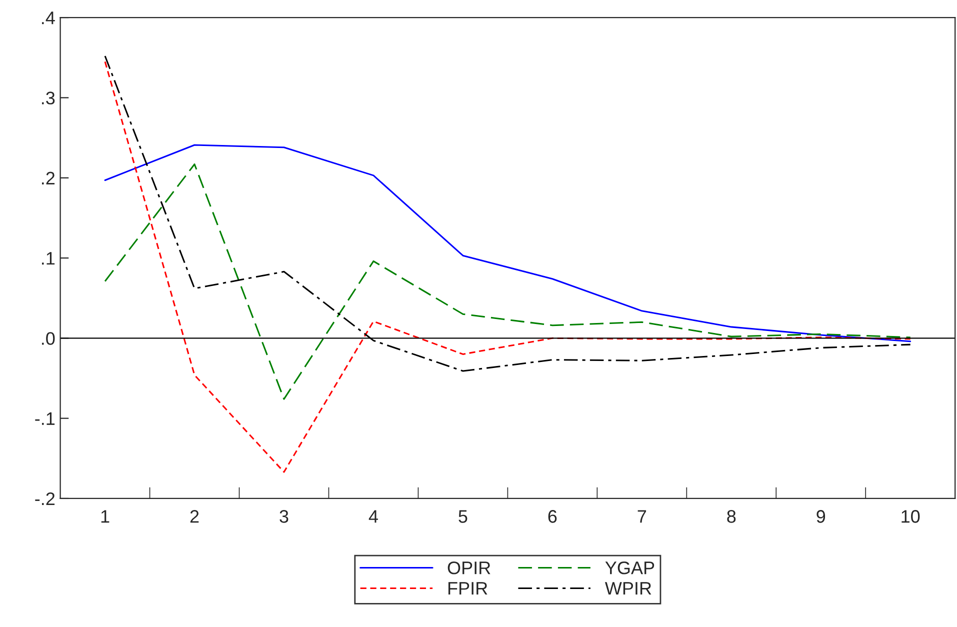 This screenshot has height=627, width=957. I want to click on x-tick-label: 9, so click(821, 516).